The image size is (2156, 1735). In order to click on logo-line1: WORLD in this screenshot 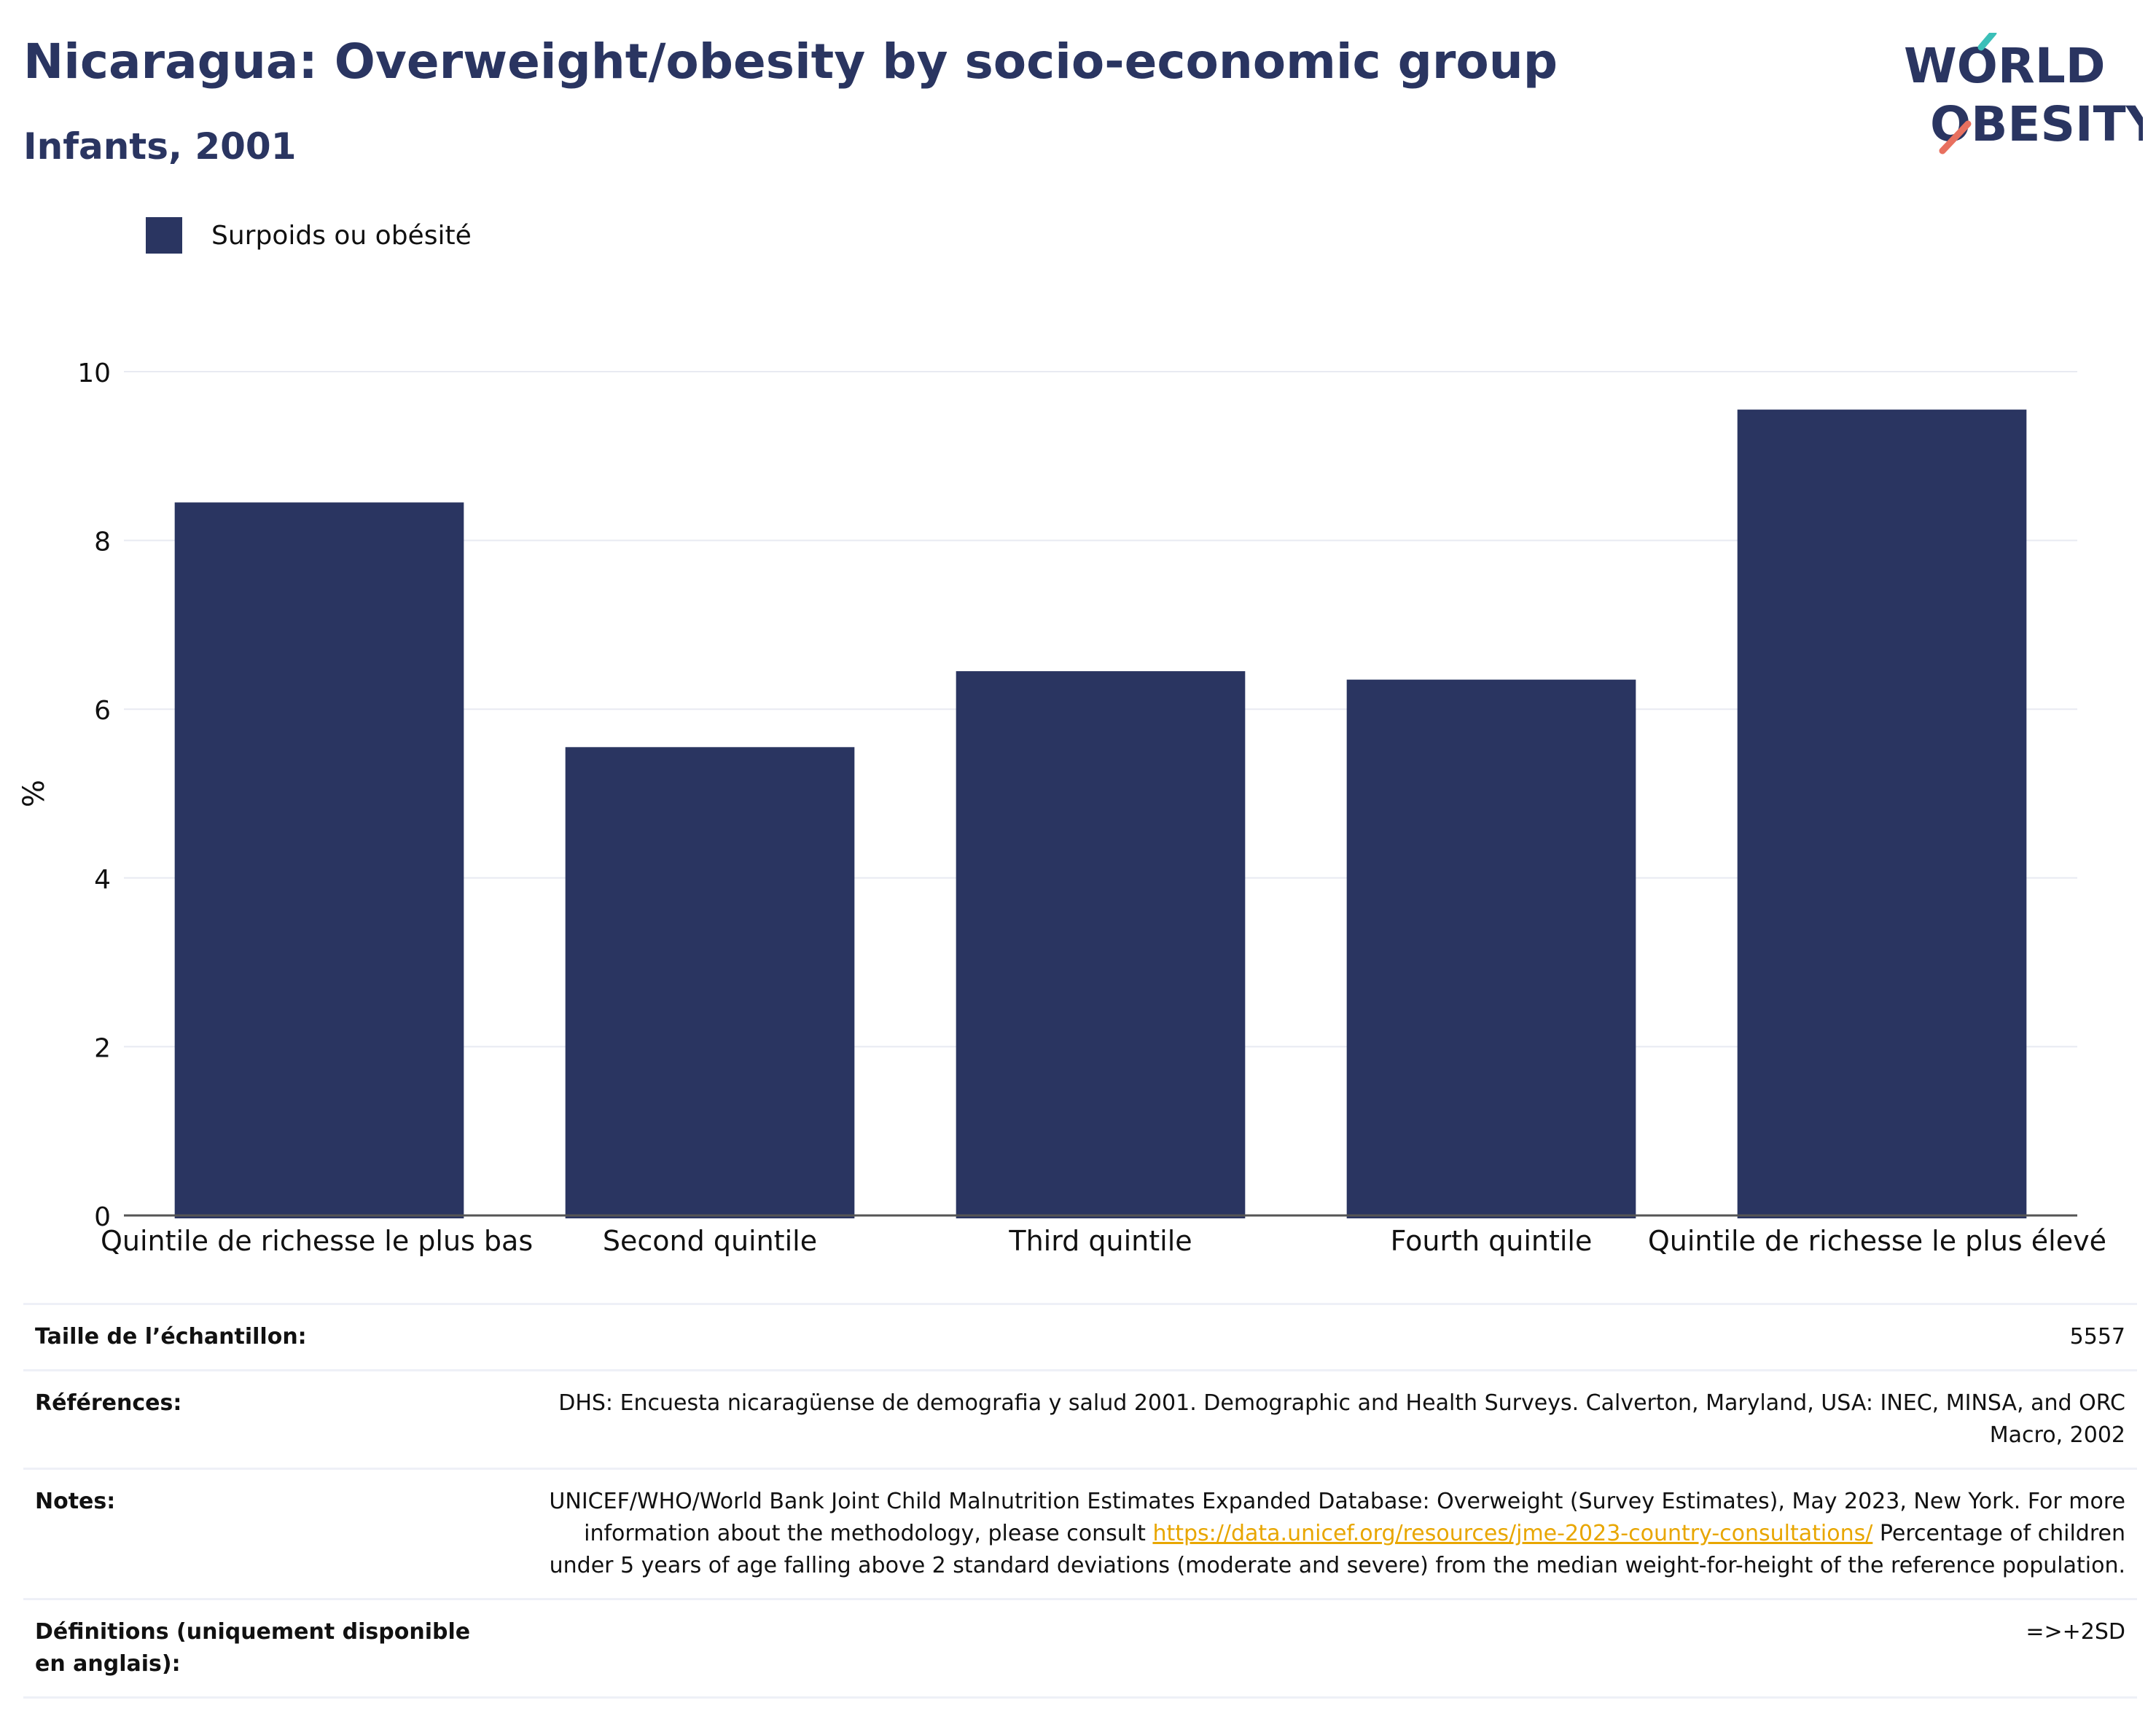, I will do `click(2005, 66)`.